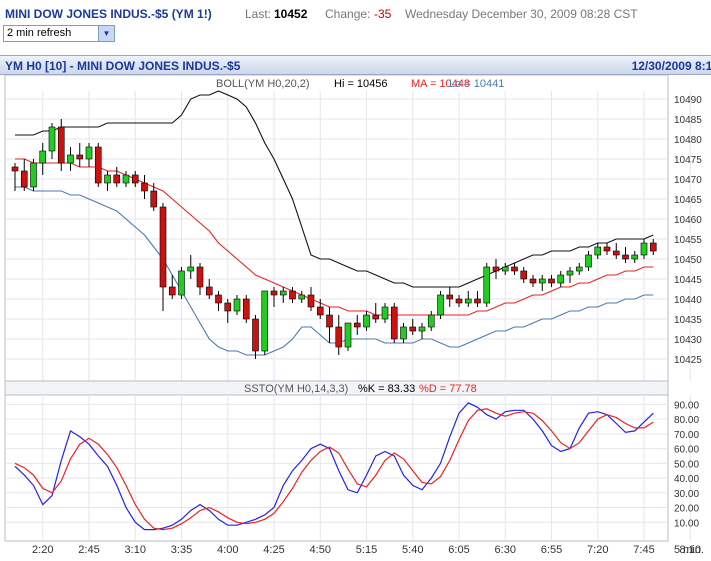 This screenshot has width=711, height=561. Describe the element at coordinates (361, 84) in the screenshot. I see `boll-legend-hi: Hi = 10456` at that location.